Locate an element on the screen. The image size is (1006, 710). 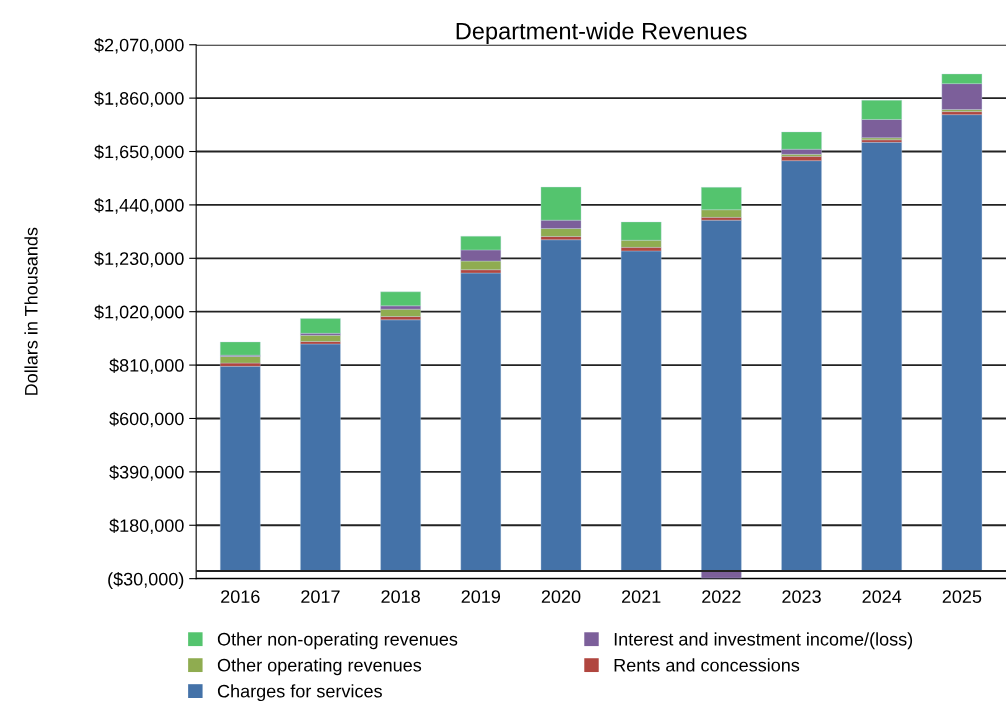
x-tick-label: 2021 is located at coordinates (641, 597).